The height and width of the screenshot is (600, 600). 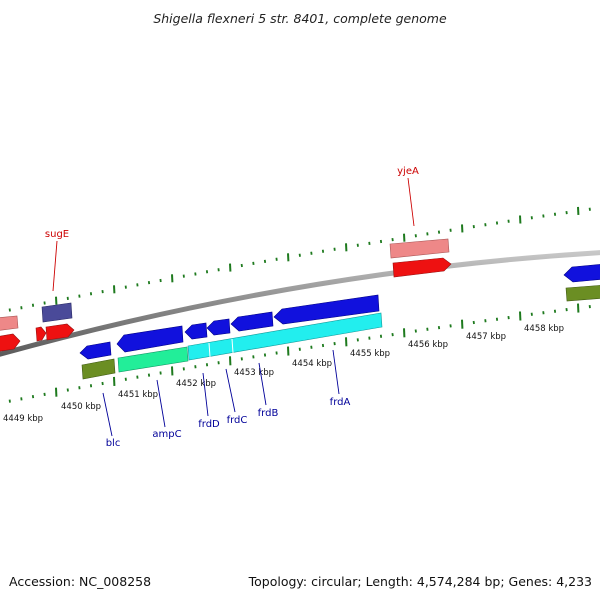 What do you see at coordinates (113, 443) in the screenshot?
I see `gene-label-blc: blc` at bounding box center [113, 443].